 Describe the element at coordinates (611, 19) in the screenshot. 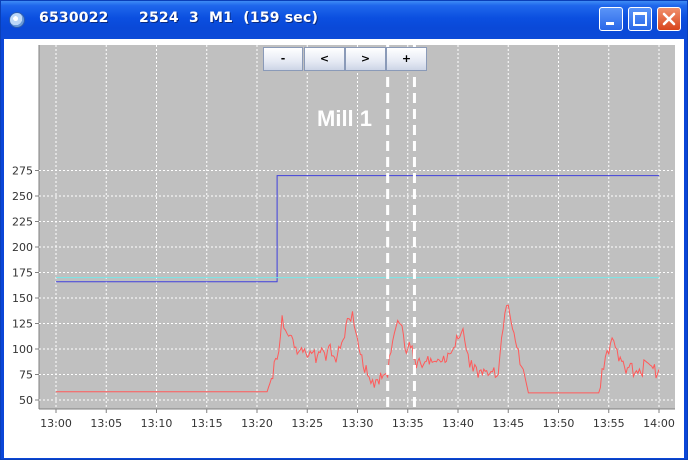

I see `minimize-button` at that location.